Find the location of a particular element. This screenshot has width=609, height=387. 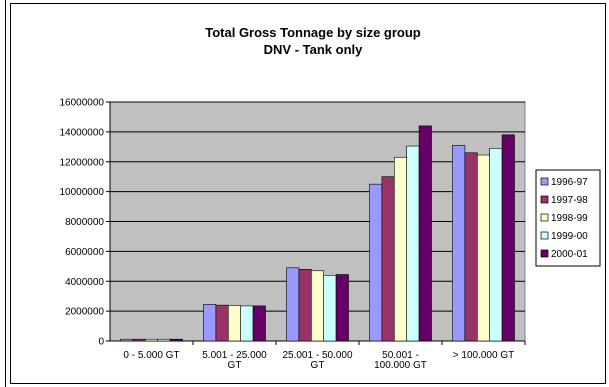

y-tick-label: 4000000 is located at coordinates (84, 282).